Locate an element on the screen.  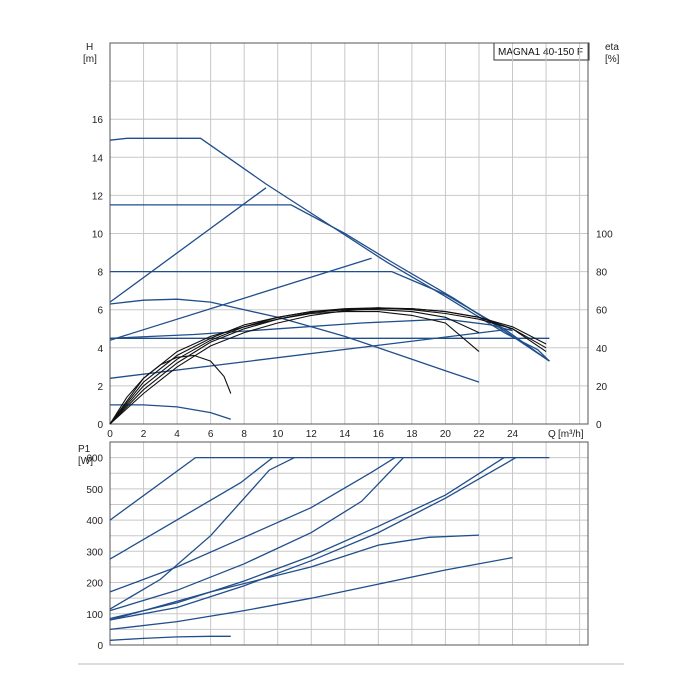
flow-tick-label: 16 is located at coordinates (379, 434).